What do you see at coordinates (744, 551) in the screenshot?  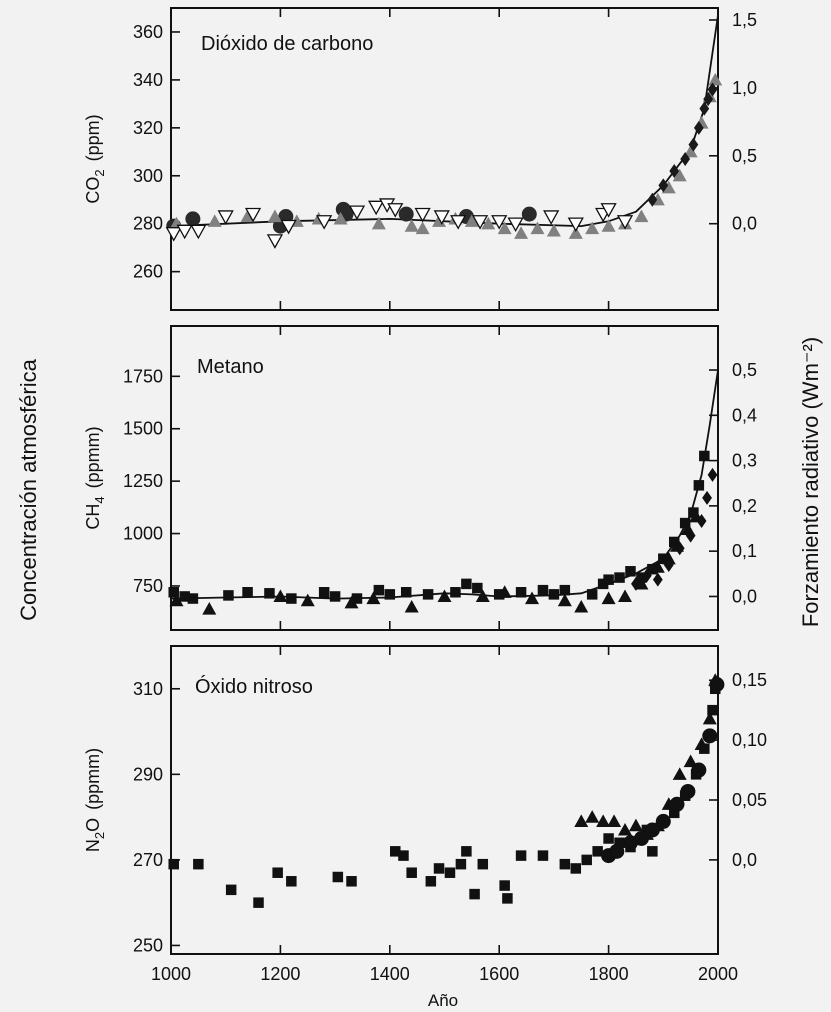 I see `right-tick-label: 0,1` at bounding box center [744, 551].